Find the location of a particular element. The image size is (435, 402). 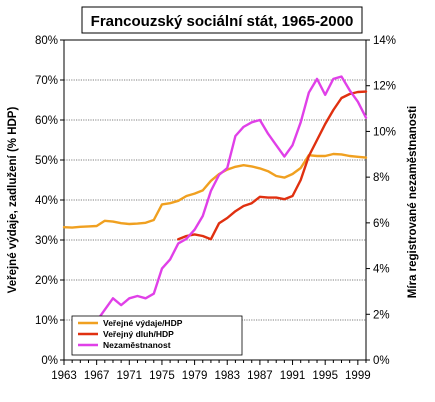

x-tick-label: 1987 is located at coordinates (260, 376).